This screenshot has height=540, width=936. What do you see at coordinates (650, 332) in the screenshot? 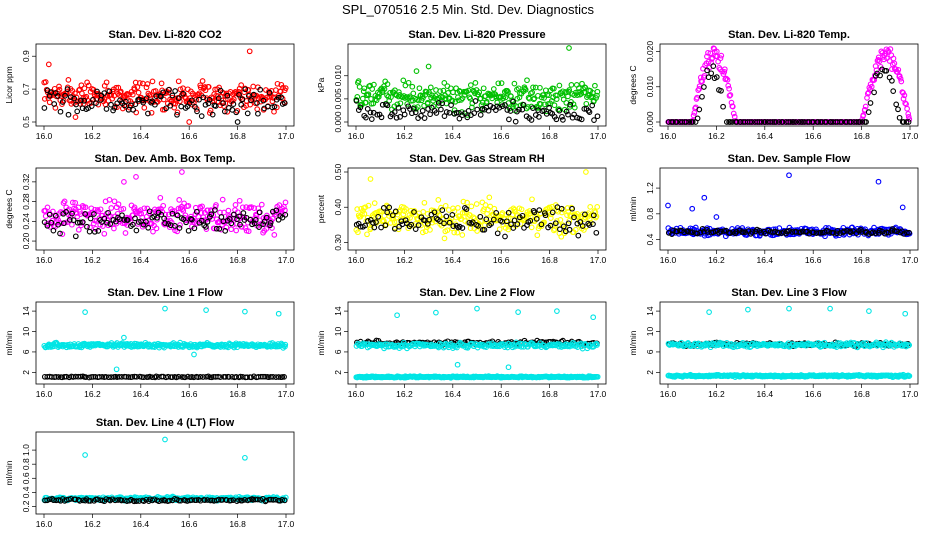
I see `y-tick-label: 10` at bounding box center [650, 332].